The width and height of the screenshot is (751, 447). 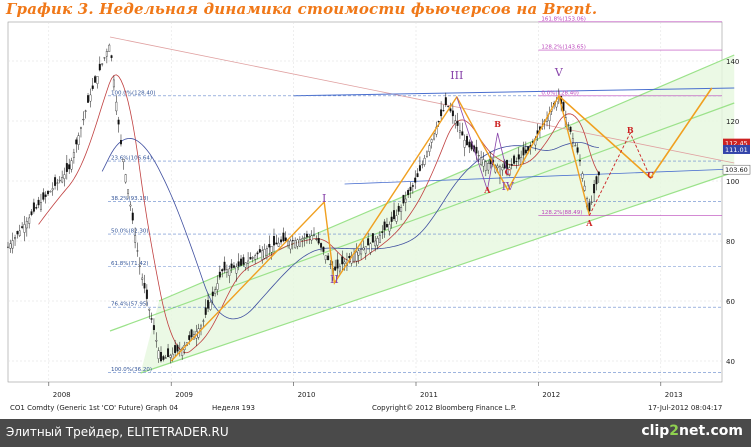 I want to click on x-tick-label: 2013, so click(x=674, y=395).